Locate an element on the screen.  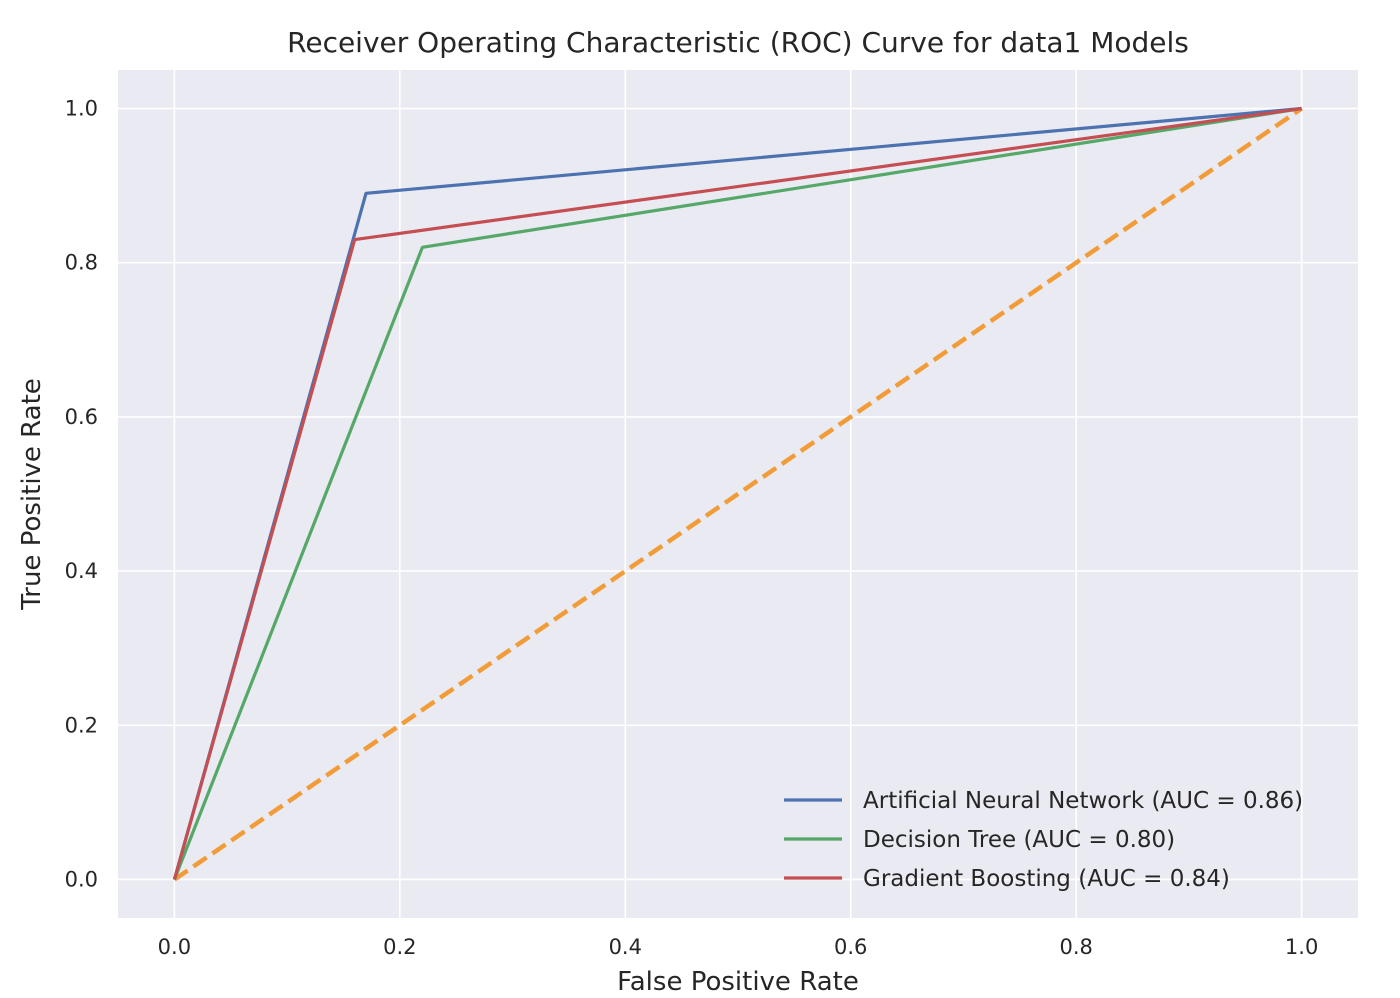
legend-entry: Artificial Neural Network (AUC = 0.86) is located at coordinates (1083, 801).